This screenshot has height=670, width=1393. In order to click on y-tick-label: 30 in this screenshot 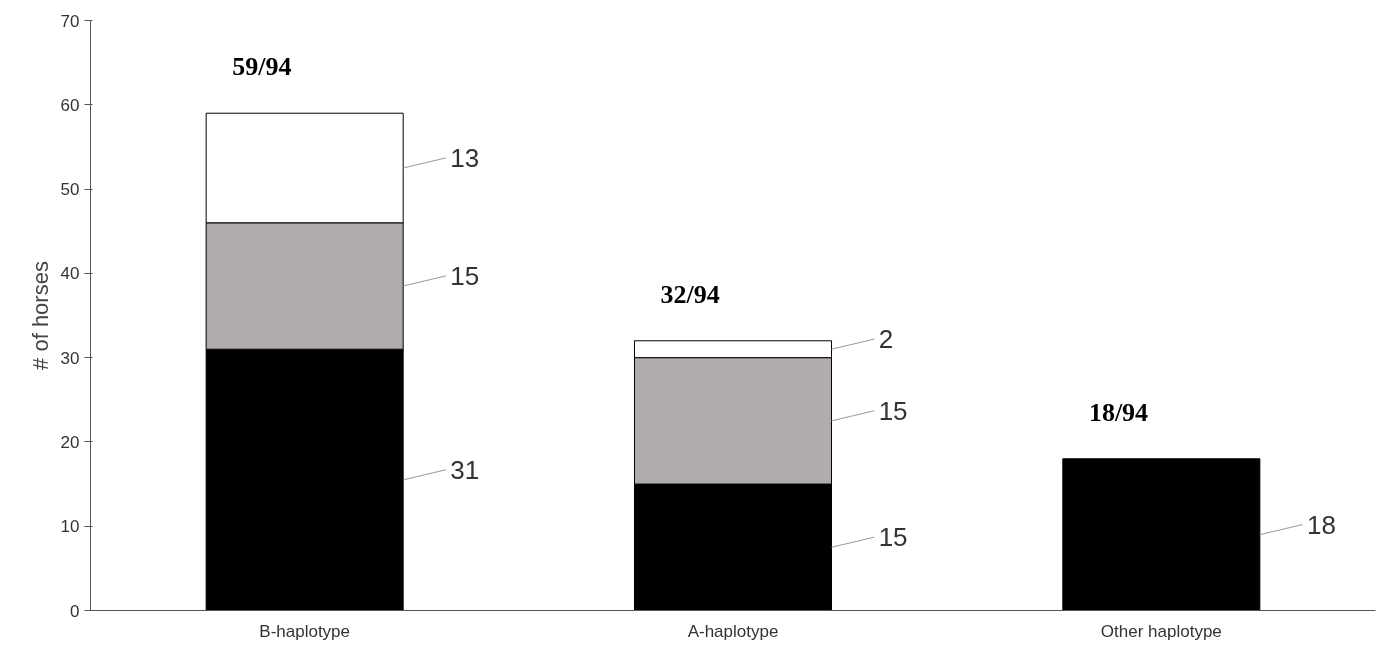, I will do `click(70, 358)`.